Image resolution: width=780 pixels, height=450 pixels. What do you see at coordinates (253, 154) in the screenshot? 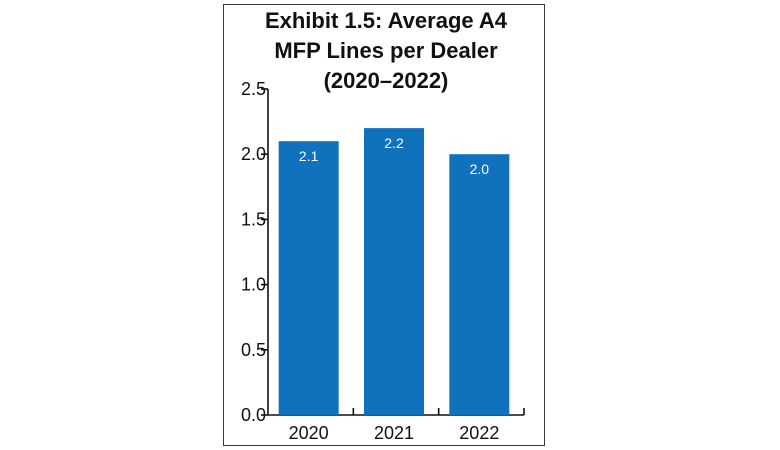
I see `y-tick-label: 2.0` at bounding box center [253, 154].